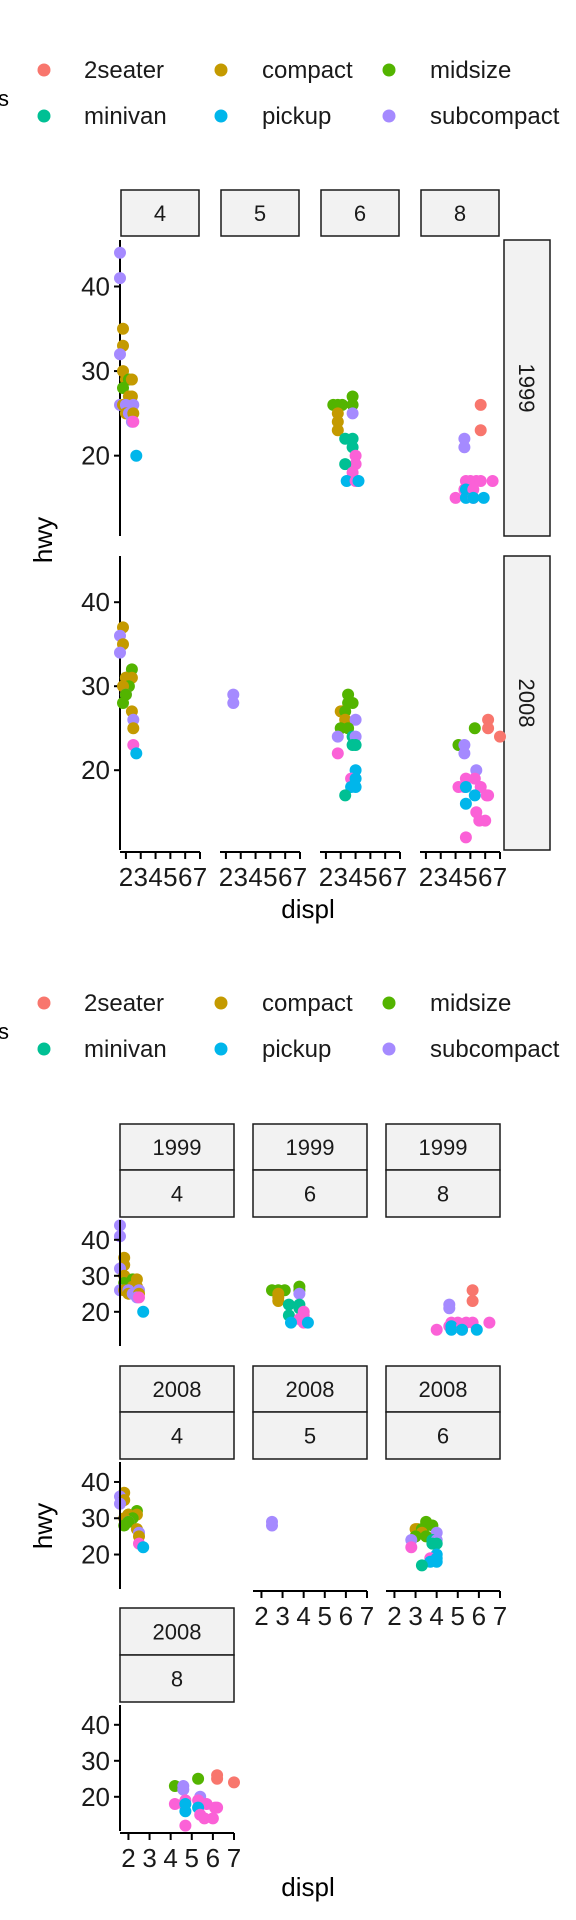 This screenshot has width=576, height=1920. Describe the element at coordinates (473, 497) in the screenshot. I see `p1-1999-8-point-pickup` at that location.